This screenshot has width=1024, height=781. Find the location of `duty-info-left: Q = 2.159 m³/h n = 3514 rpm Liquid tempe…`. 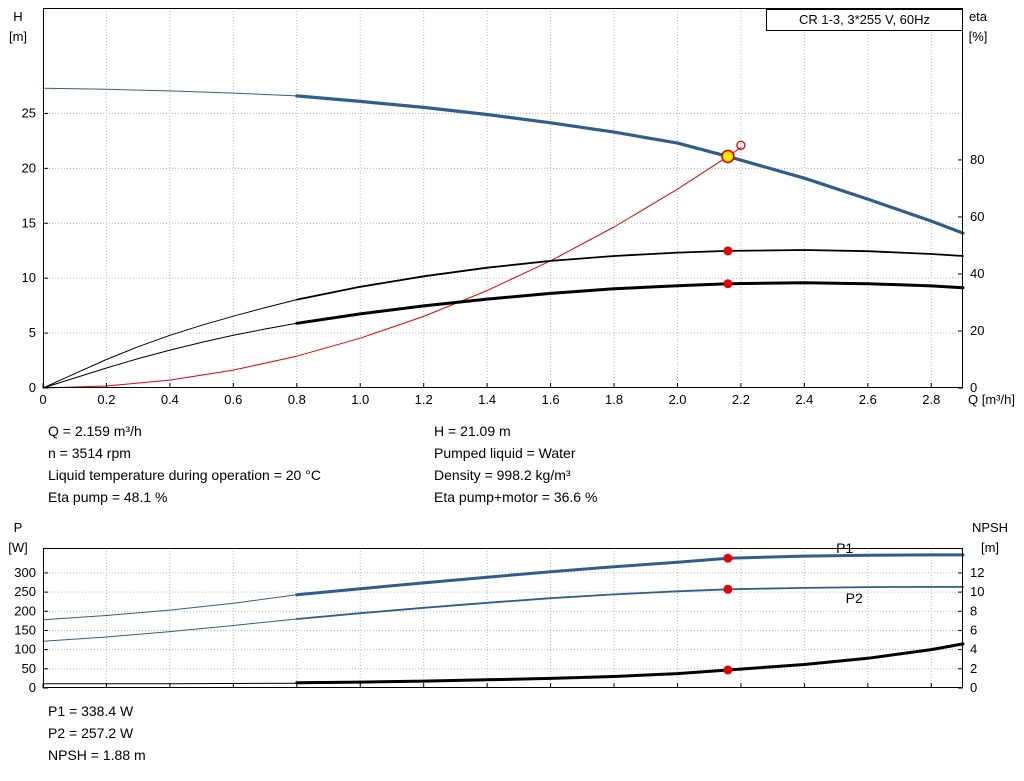

duty-info-left: Q = 2.159 m³/h n = 3514 rpm Liquid tempe… is located at coordinates (184, 464).